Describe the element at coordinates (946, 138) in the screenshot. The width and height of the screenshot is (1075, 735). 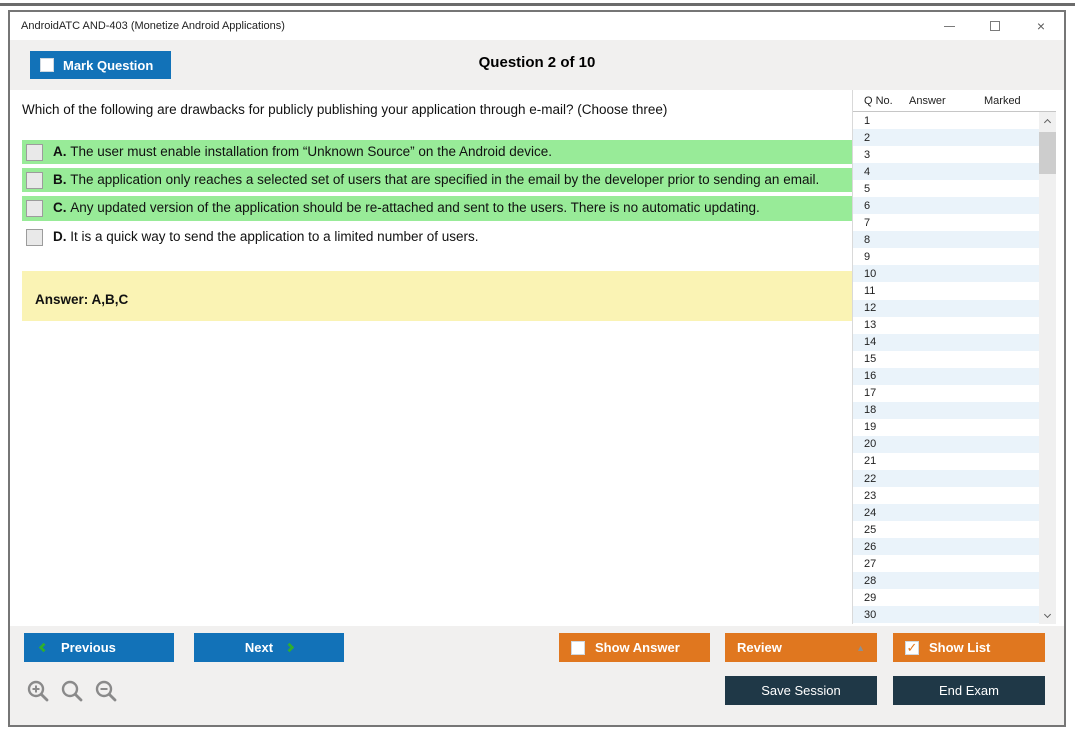
I see `question-list-row: 2` at that location.